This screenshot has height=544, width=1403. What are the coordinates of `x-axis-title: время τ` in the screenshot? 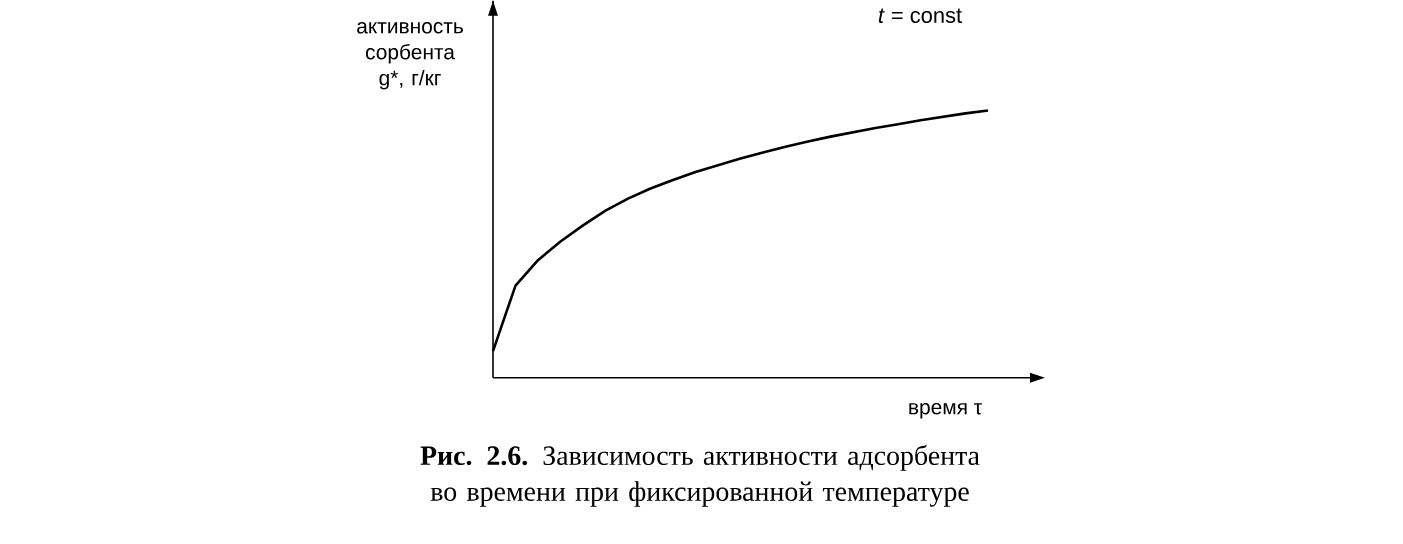 It's located at (945, 411).